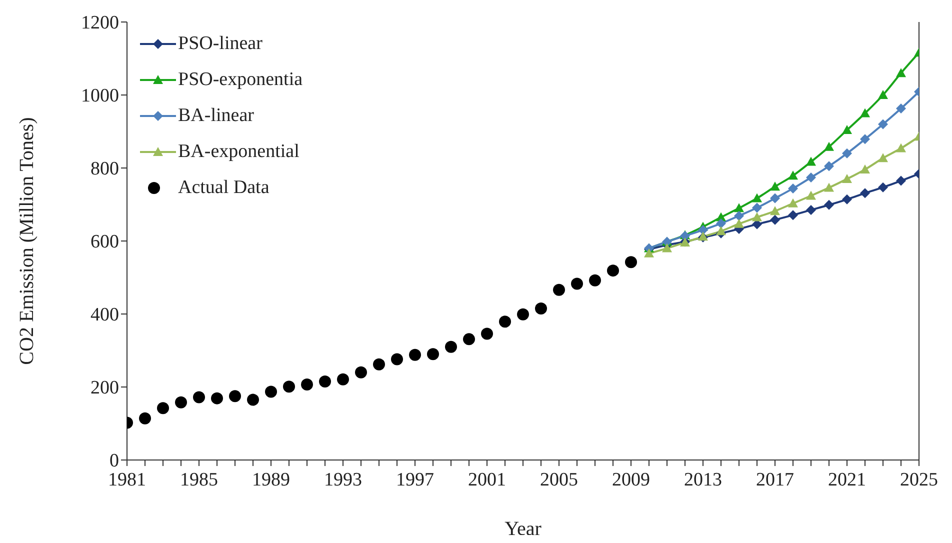 The height and width of the screenshot is (543, 952). What do you see at coordinates (703, 479) in the screenshot?
I see `x-tick-label: 2013` at bounding box center [703, 479].